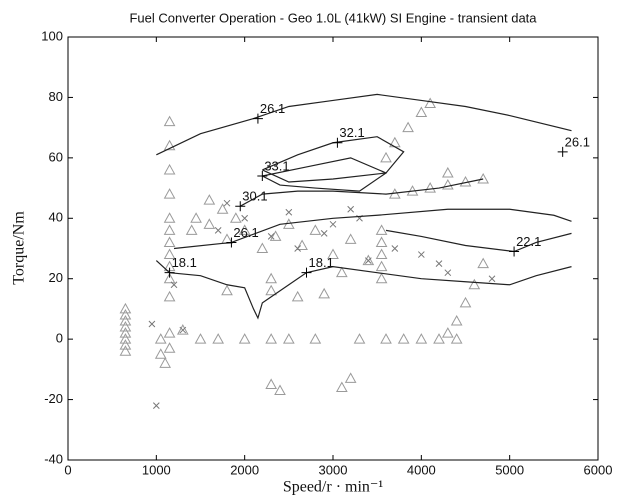  What do you see at coordinates (59, 338) in the screenshot?
I see `y-tick-label: 0` at bounding box center [59, 338].